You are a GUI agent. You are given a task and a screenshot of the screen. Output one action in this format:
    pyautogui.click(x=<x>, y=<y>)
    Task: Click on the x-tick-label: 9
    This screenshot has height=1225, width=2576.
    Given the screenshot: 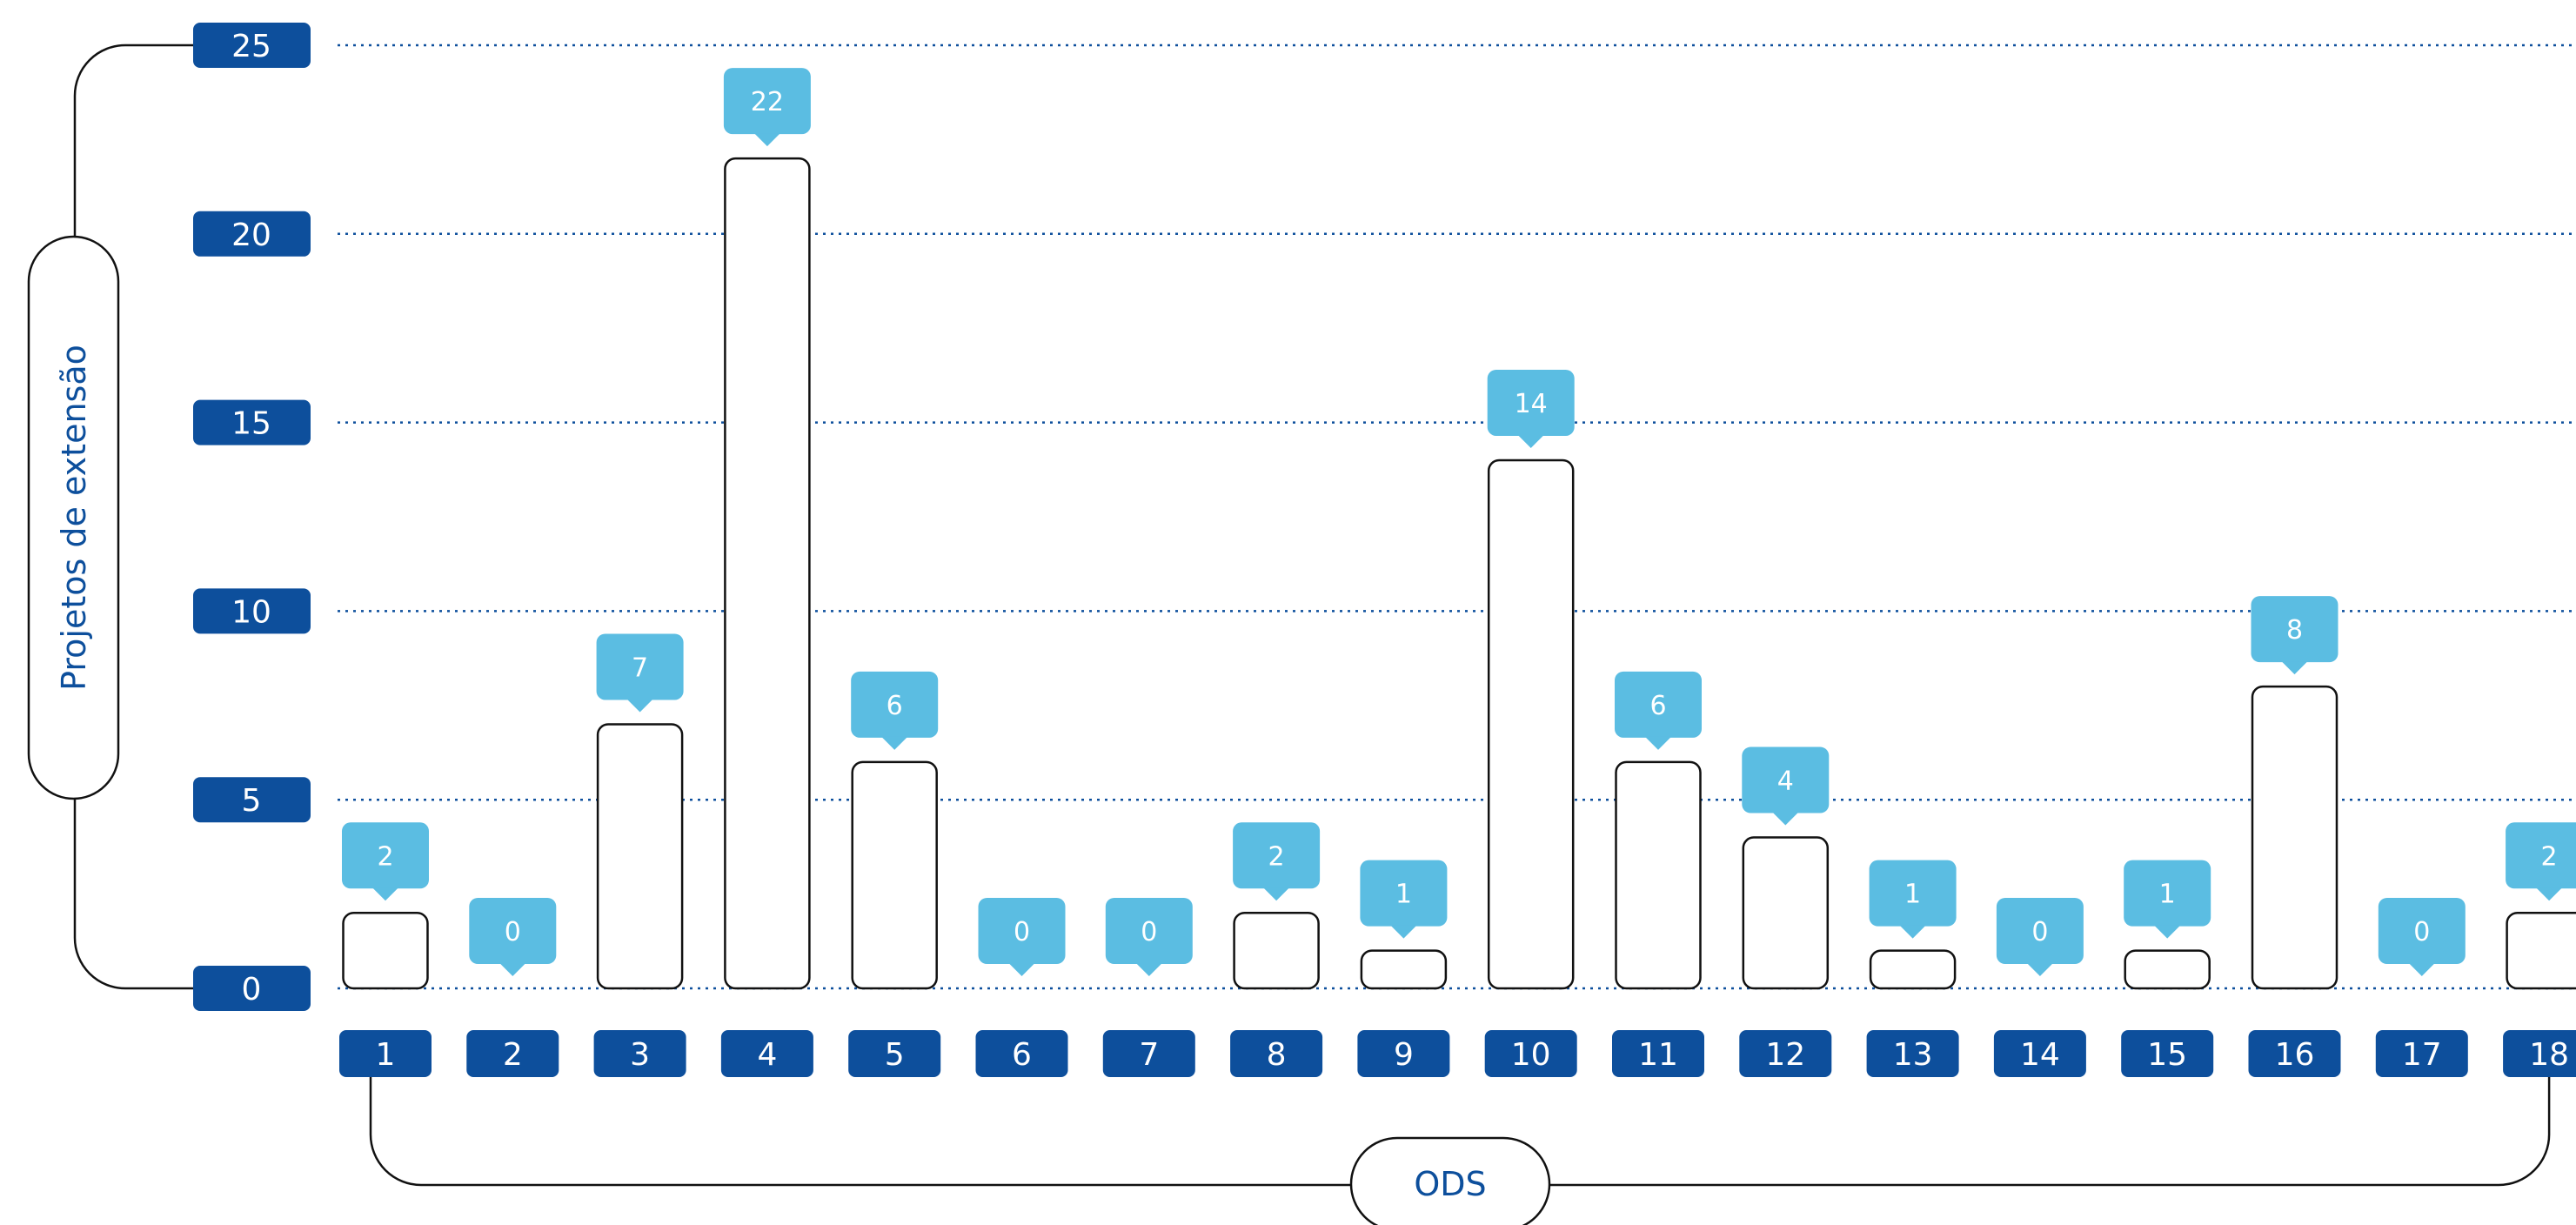 What is the action you would take?
    pyautogui.click(x=1404, y=1055)
    